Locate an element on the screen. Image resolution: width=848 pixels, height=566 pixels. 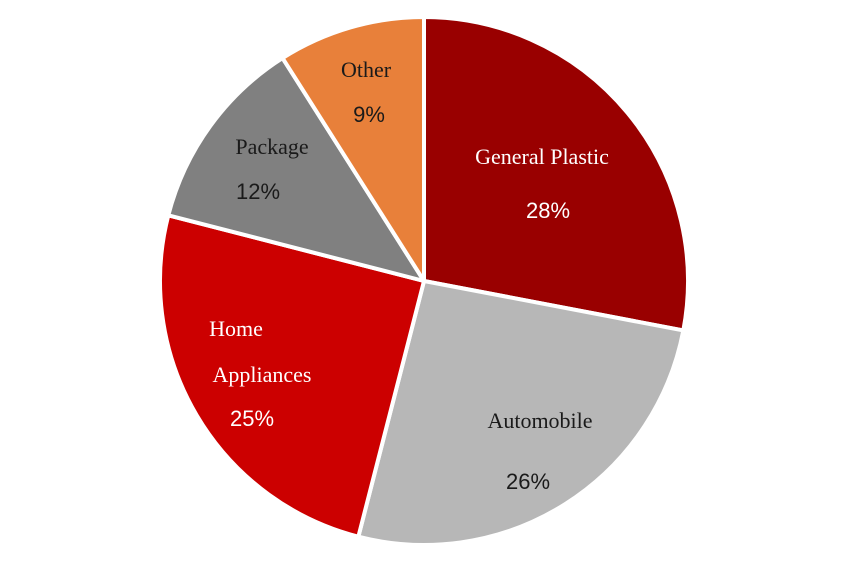
slice-value-home-appliances: 25% is located at coordinates (252, 418).